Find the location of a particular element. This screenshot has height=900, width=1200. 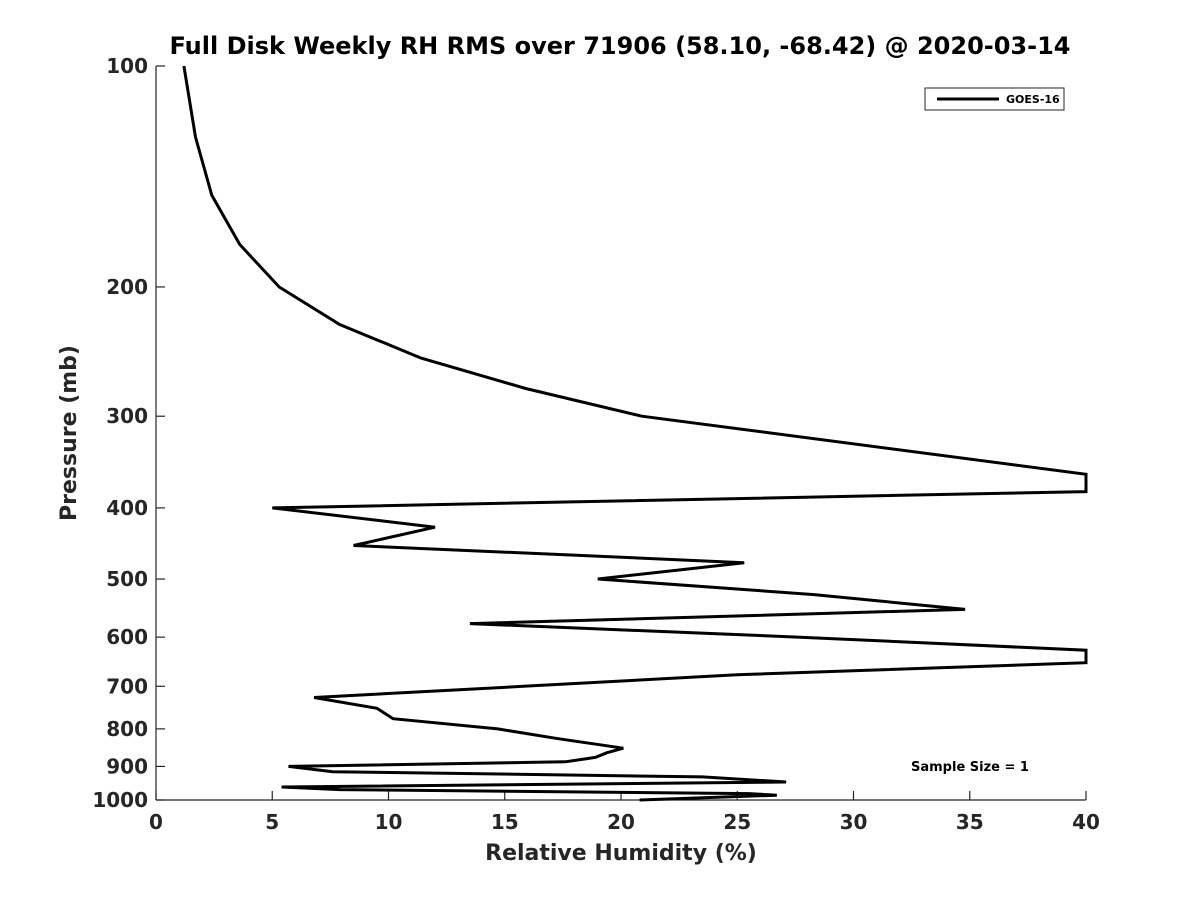

y-ticks: 100 200 300 400 500 600 700 800 900 1000 is located at coordinates (128, 433).